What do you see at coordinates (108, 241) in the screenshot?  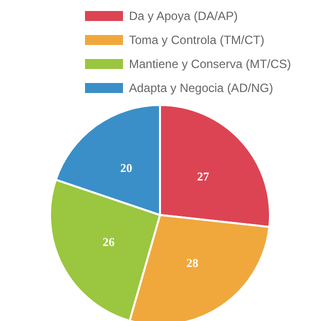 I see `data-label: 26` at bounding box center [108, 241].